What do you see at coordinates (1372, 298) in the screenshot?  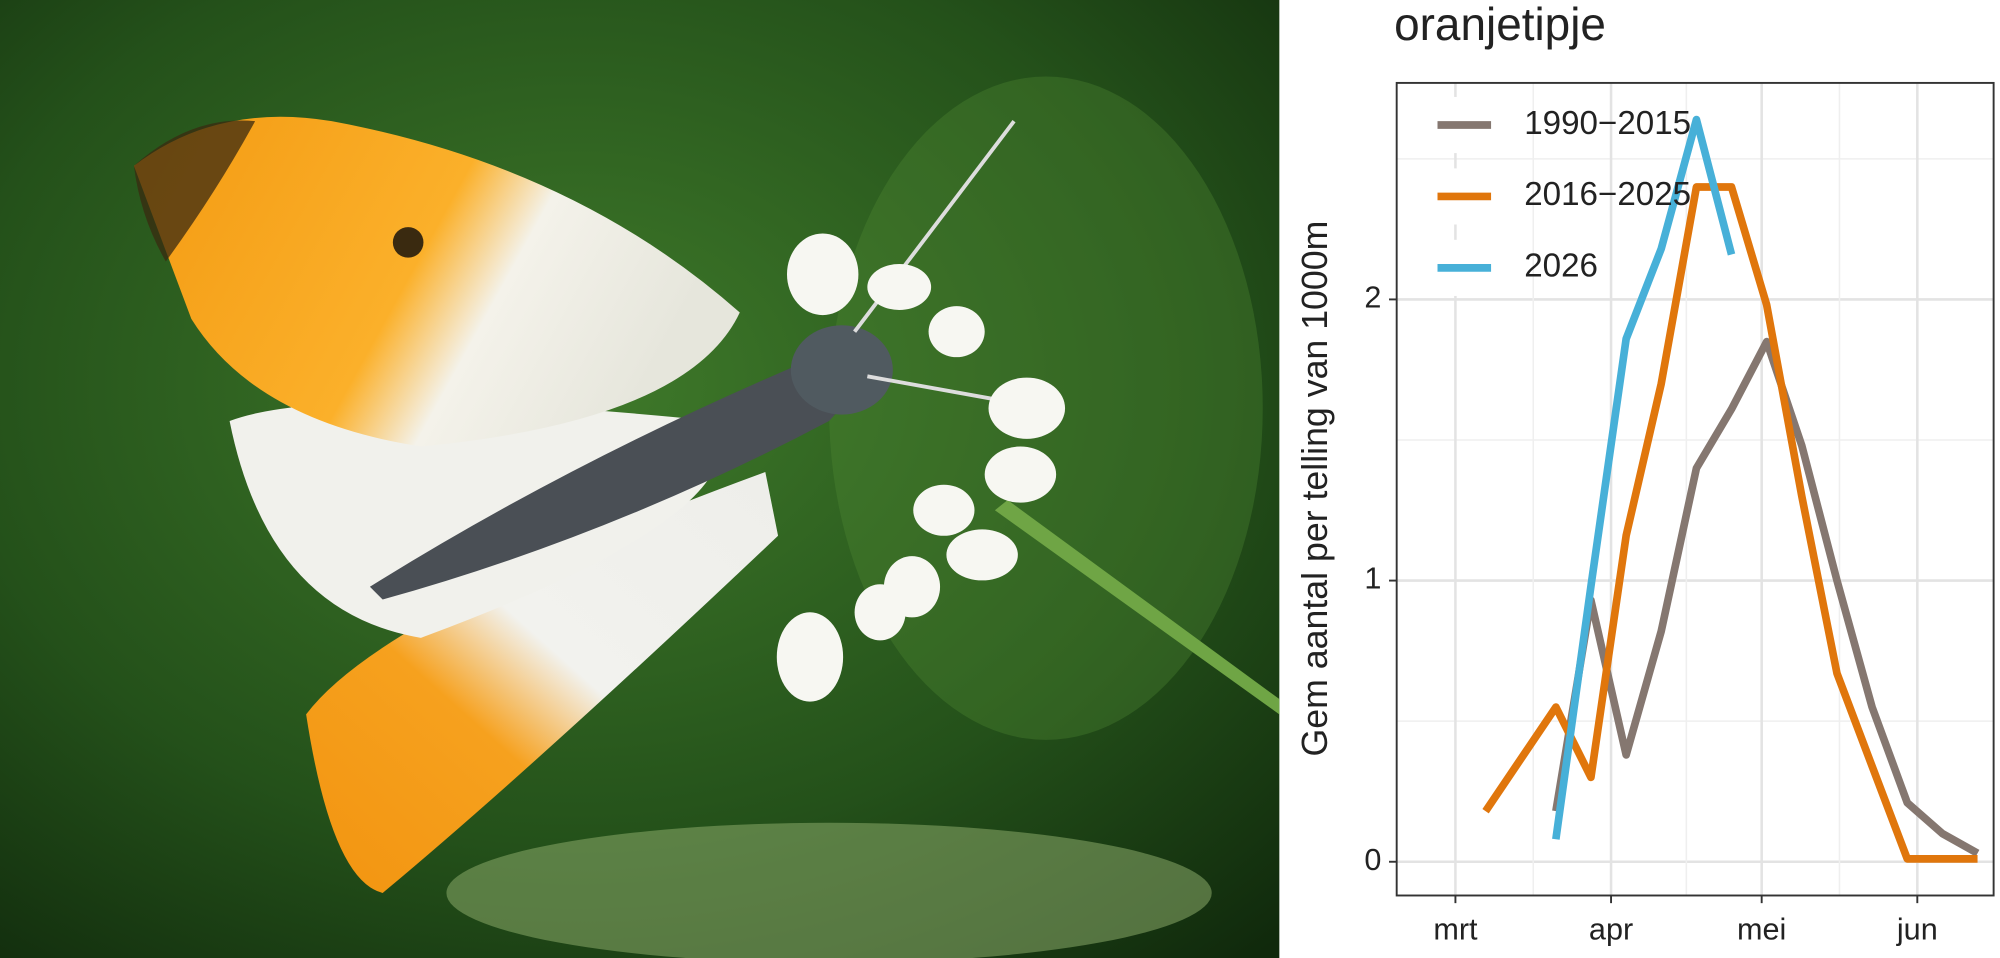 I see `y-tick-label: 2` at bounding box center [1372, 298].